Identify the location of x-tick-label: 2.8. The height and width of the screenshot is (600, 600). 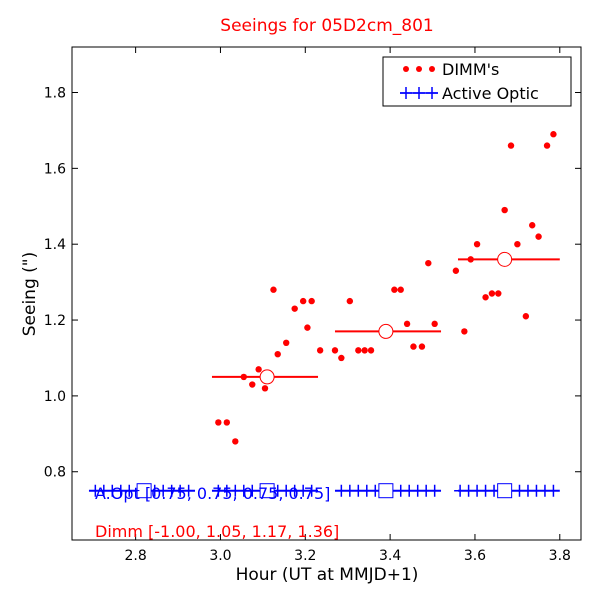
(135, 556).